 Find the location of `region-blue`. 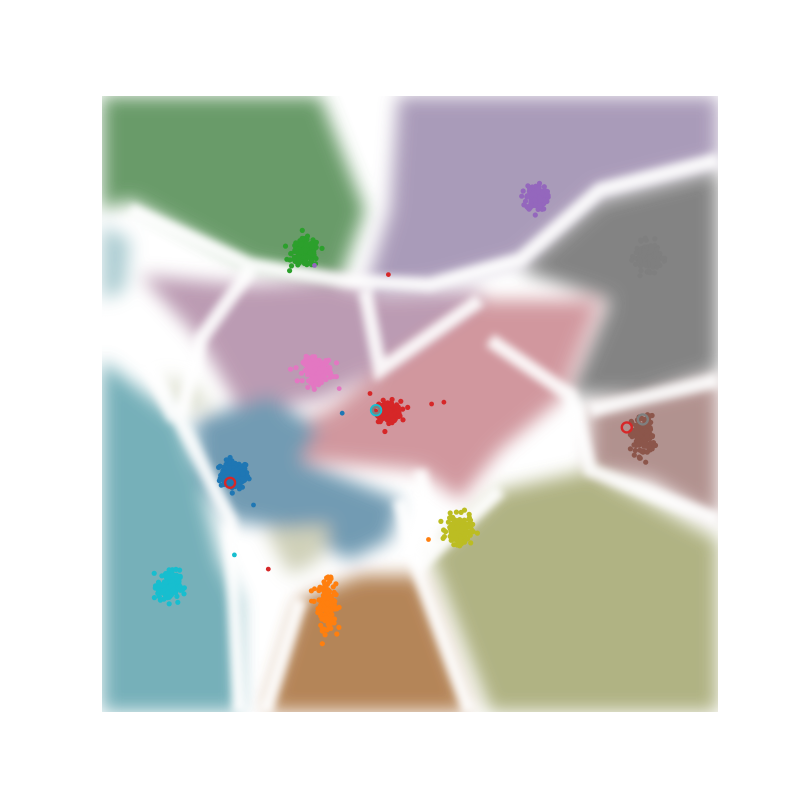

region-blue is located at coordinates (297, 477).